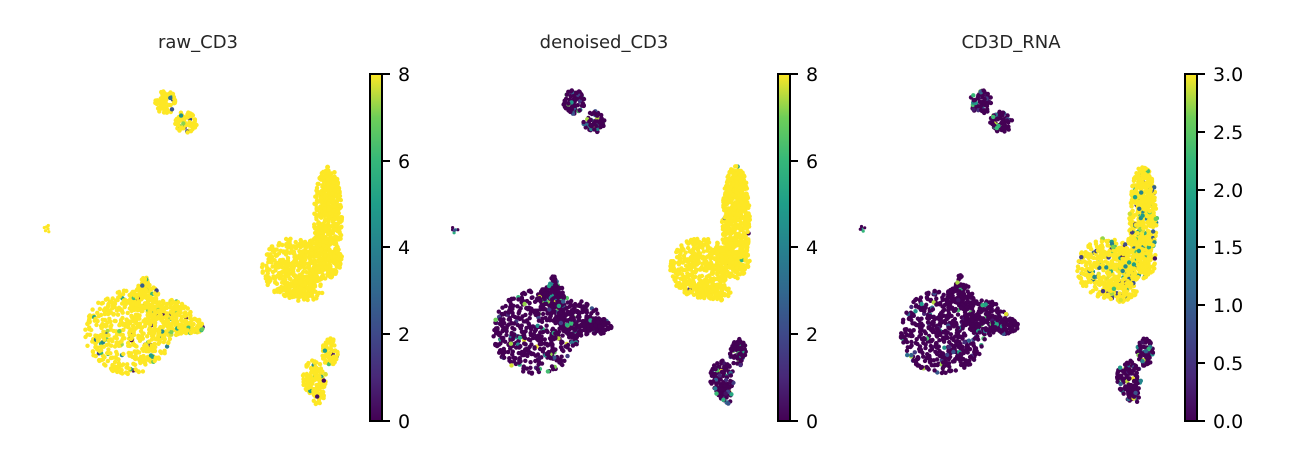 This screenshot has width=1293, height=465. What do you see at coordinates (804, 422) in the screenshot?
I see `colorbar-tick: 0` at bounding box center [804, 422].